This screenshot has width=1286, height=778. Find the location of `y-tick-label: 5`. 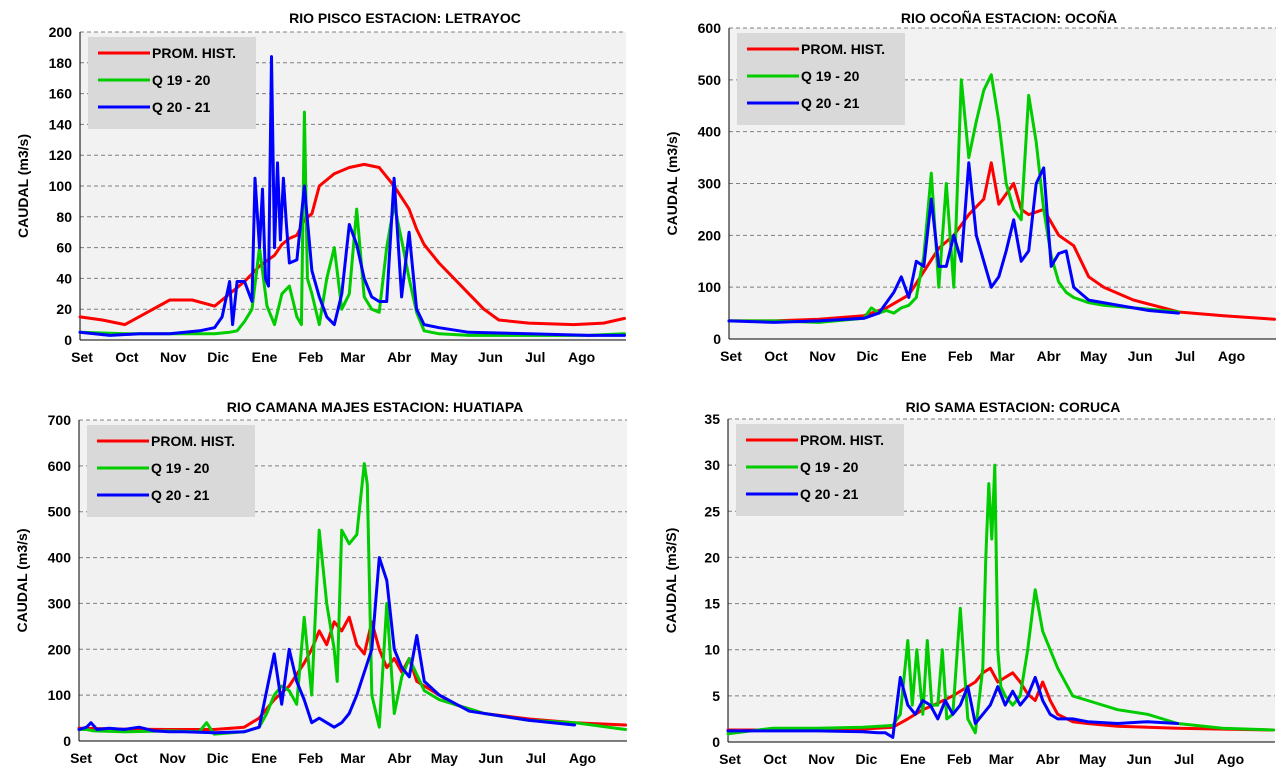

y-tick-label: 5 is located at coordinates (716, 696).